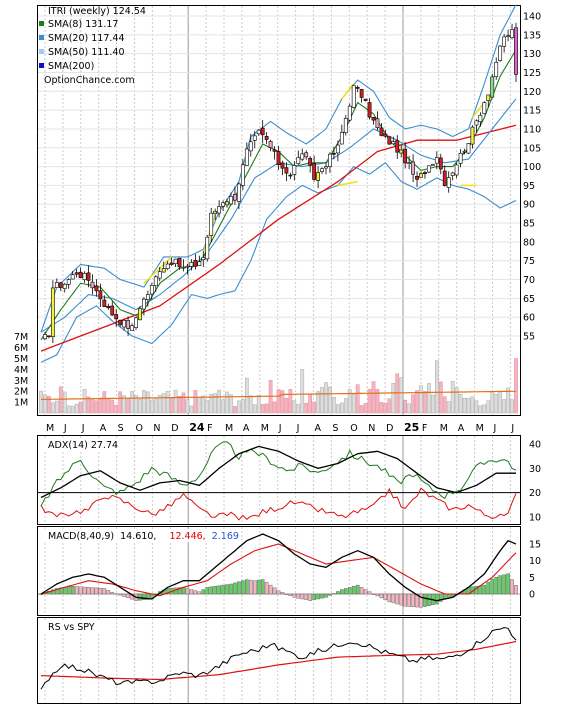 The width and height of the screenshot is (566, 710). Describe the element at coordinates (86, 52) in the screenshot. I see `legend-sma50: SMA(50) 111.40` at that location.